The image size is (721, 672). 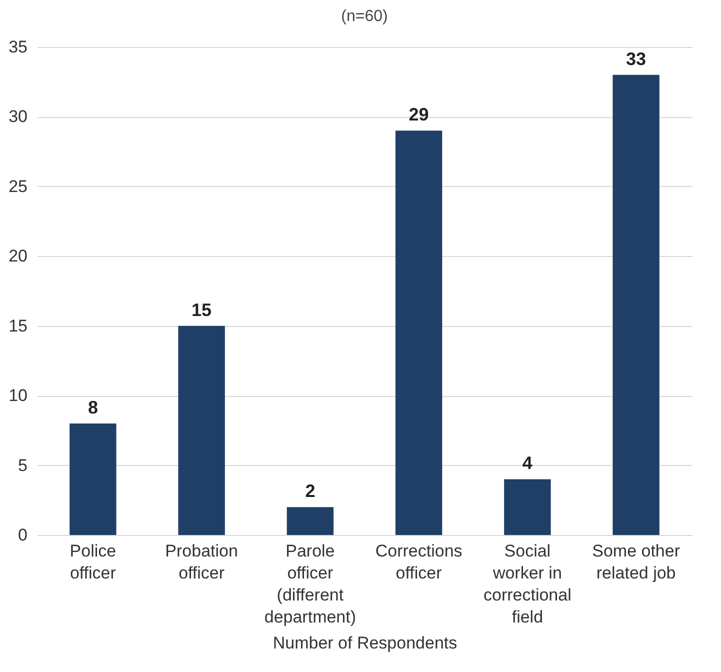 I want to click on y-tick-label: 0, so click(x=23, y=535).